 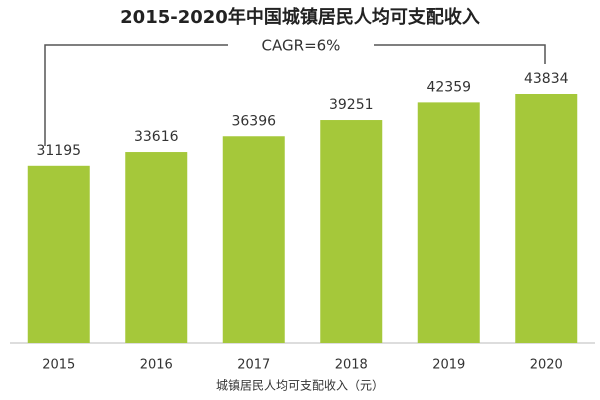 What do you see at coordinates (301, 46) in the screenshot?
I see `annotation: CAGR=6%` at bounding box center [301, 46].